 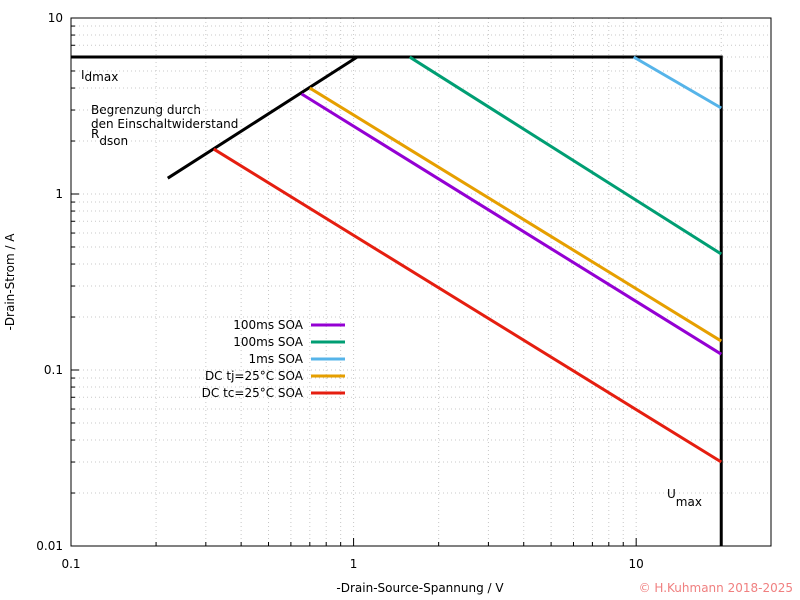 What do you see at coordinates (49, 546) in the screenshot?
I see `y-tick-label: 0.01` at bounding box center [49, 546].